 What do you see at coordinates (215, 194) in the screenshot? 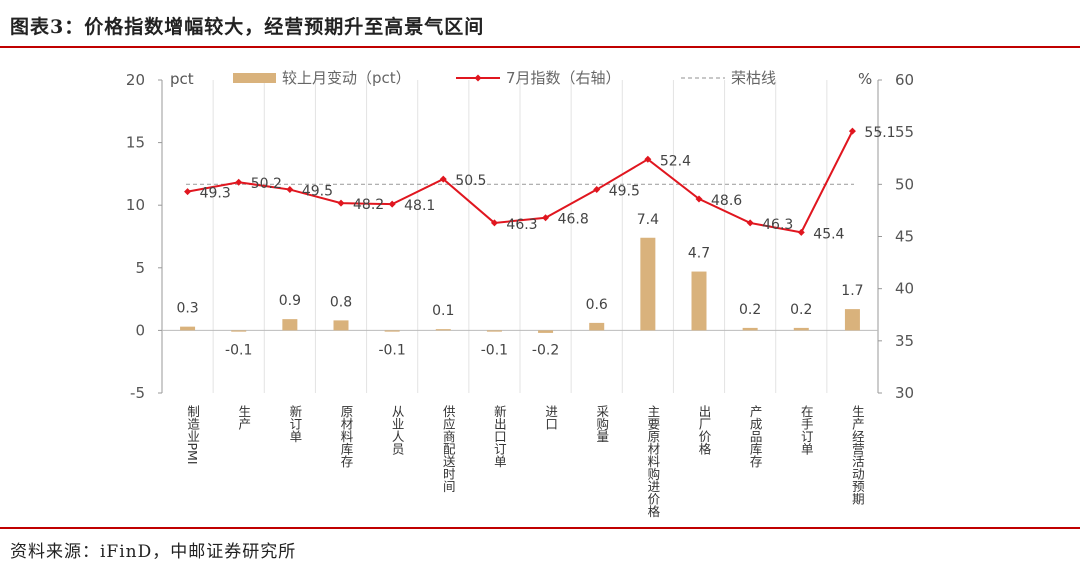
I see `line-label: 49.3` at bounding box center [215, 194].